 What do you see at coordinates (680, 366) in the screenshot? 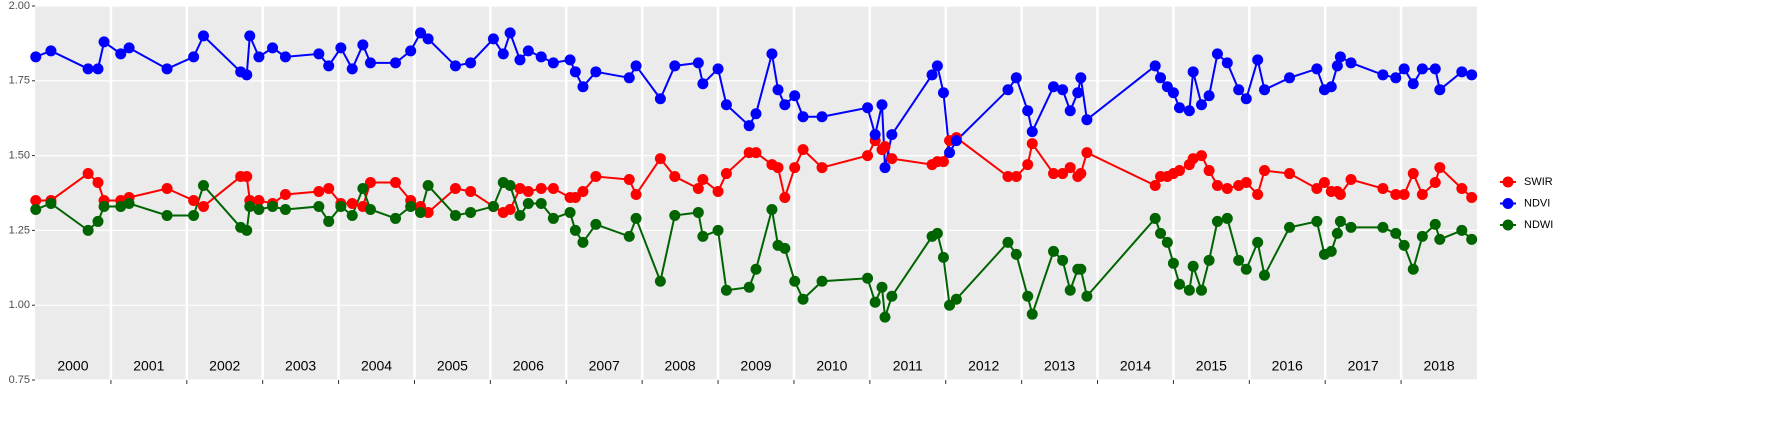
I see `year-label: 2008` at bounding box center [680, 366].